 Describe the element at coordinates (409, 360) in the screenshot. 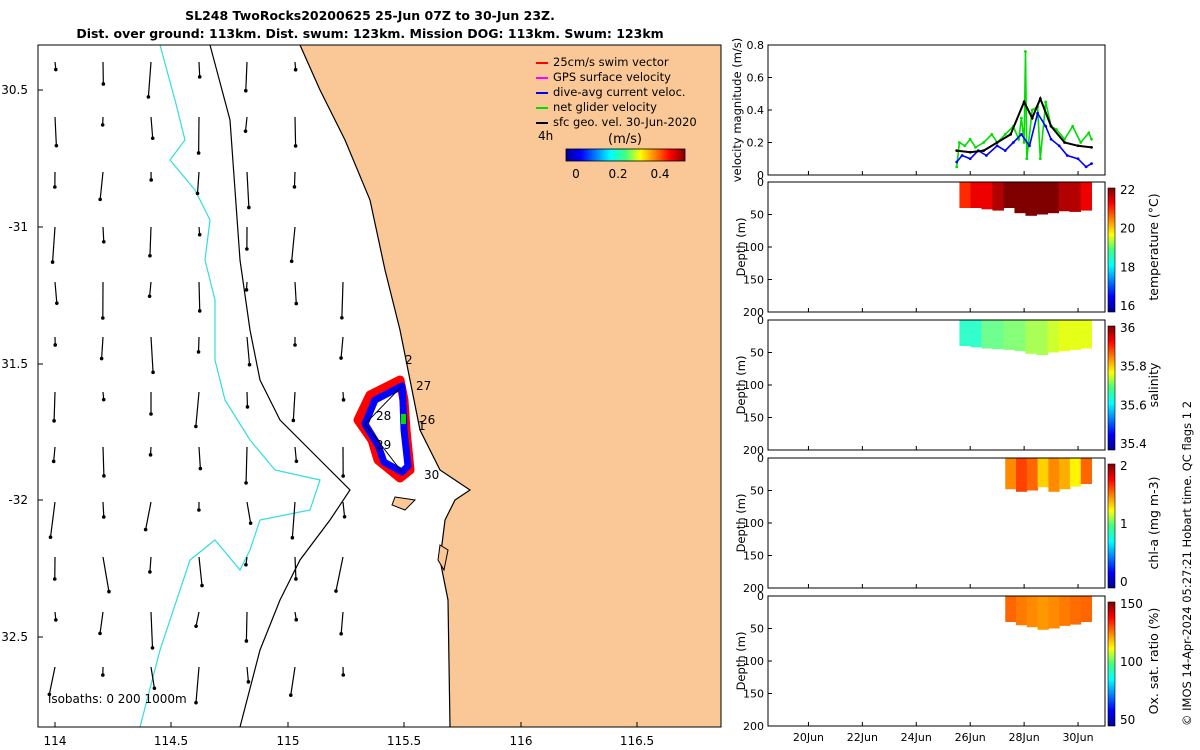

I see `day-label: 2` at that location.